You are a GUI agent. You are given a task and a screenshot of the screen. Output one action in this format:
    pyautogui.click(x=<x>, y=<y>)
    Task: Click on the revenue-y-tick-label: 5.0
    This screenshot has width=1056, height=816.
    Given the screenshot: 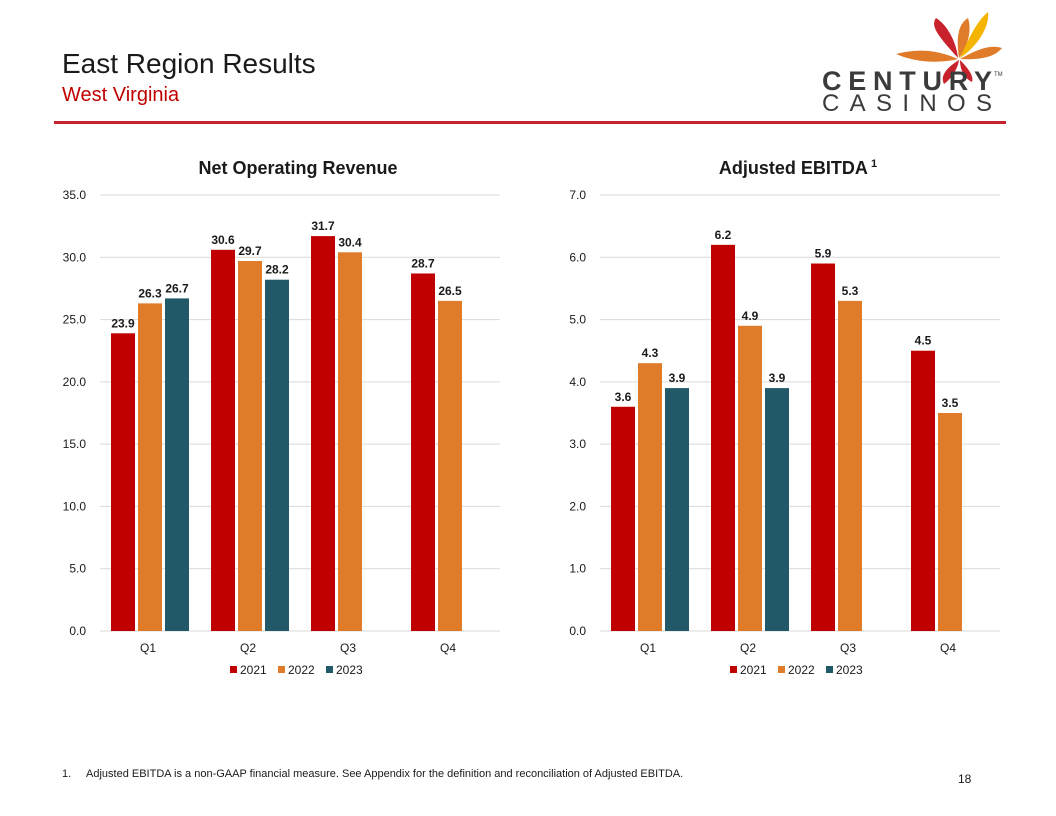 What is the action you would take?
    pyautogui.click(x=77, y=569)
    